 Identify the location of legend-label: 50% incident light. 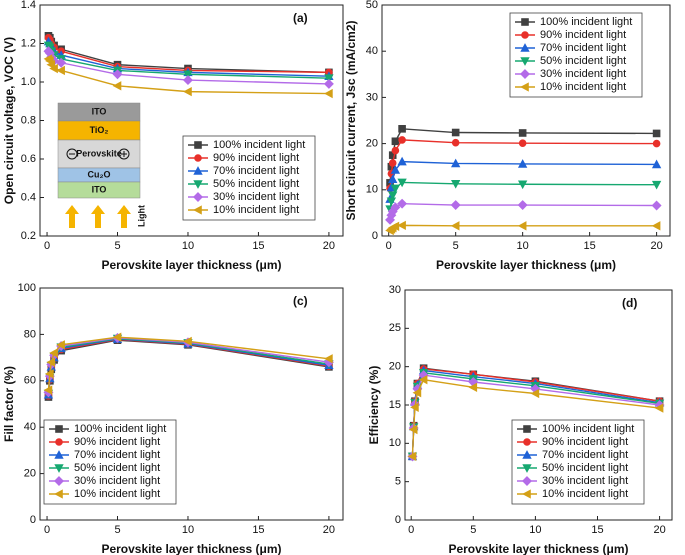
(585, 468).